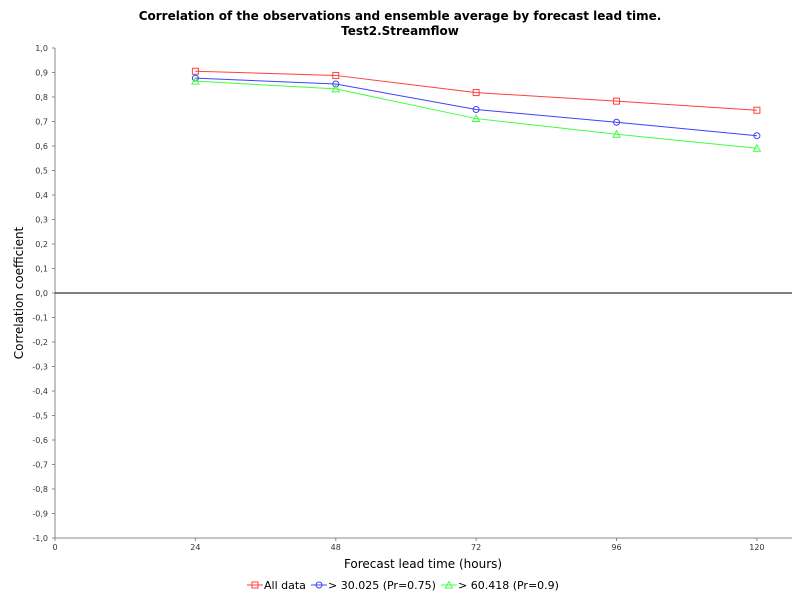  What do you see at coordinates (40, 391) in the screenshot?
I see `y-tick-label: -0,4` at bounding box center [40, 391].